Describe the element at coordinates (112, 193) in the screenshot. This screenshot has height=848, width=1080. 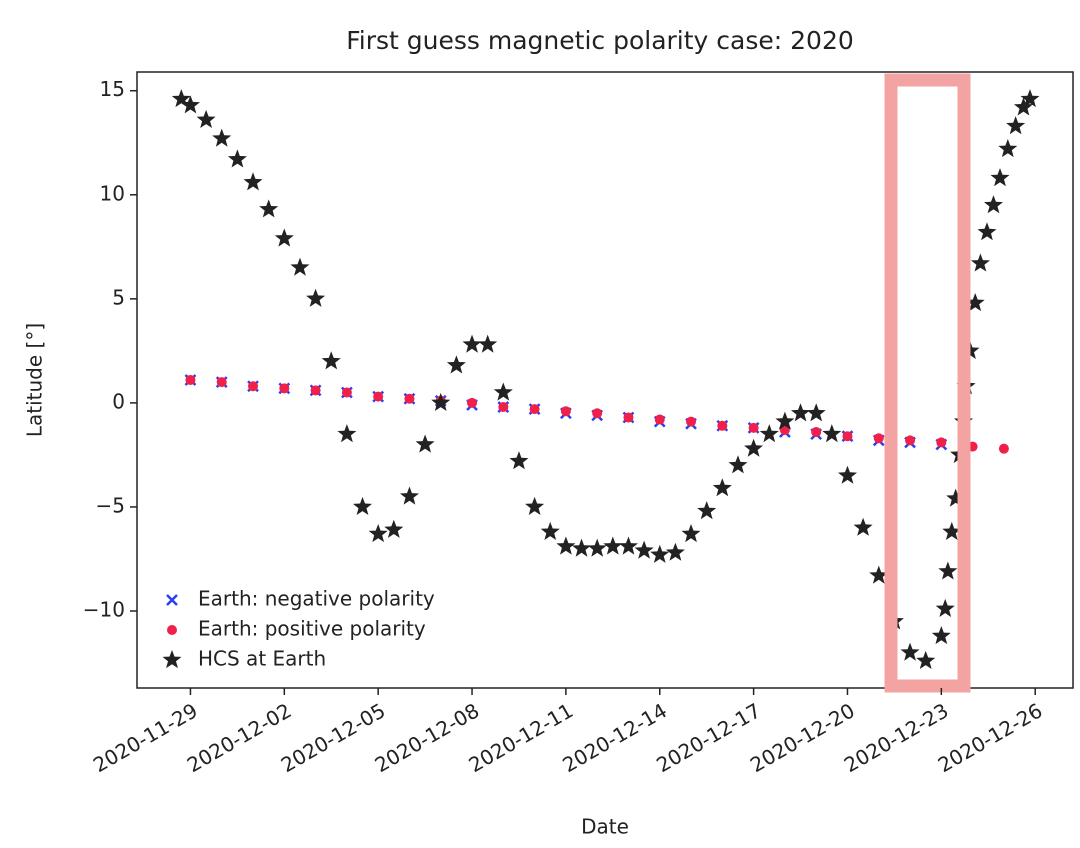
I see `y-tick-label: 10` at that location.